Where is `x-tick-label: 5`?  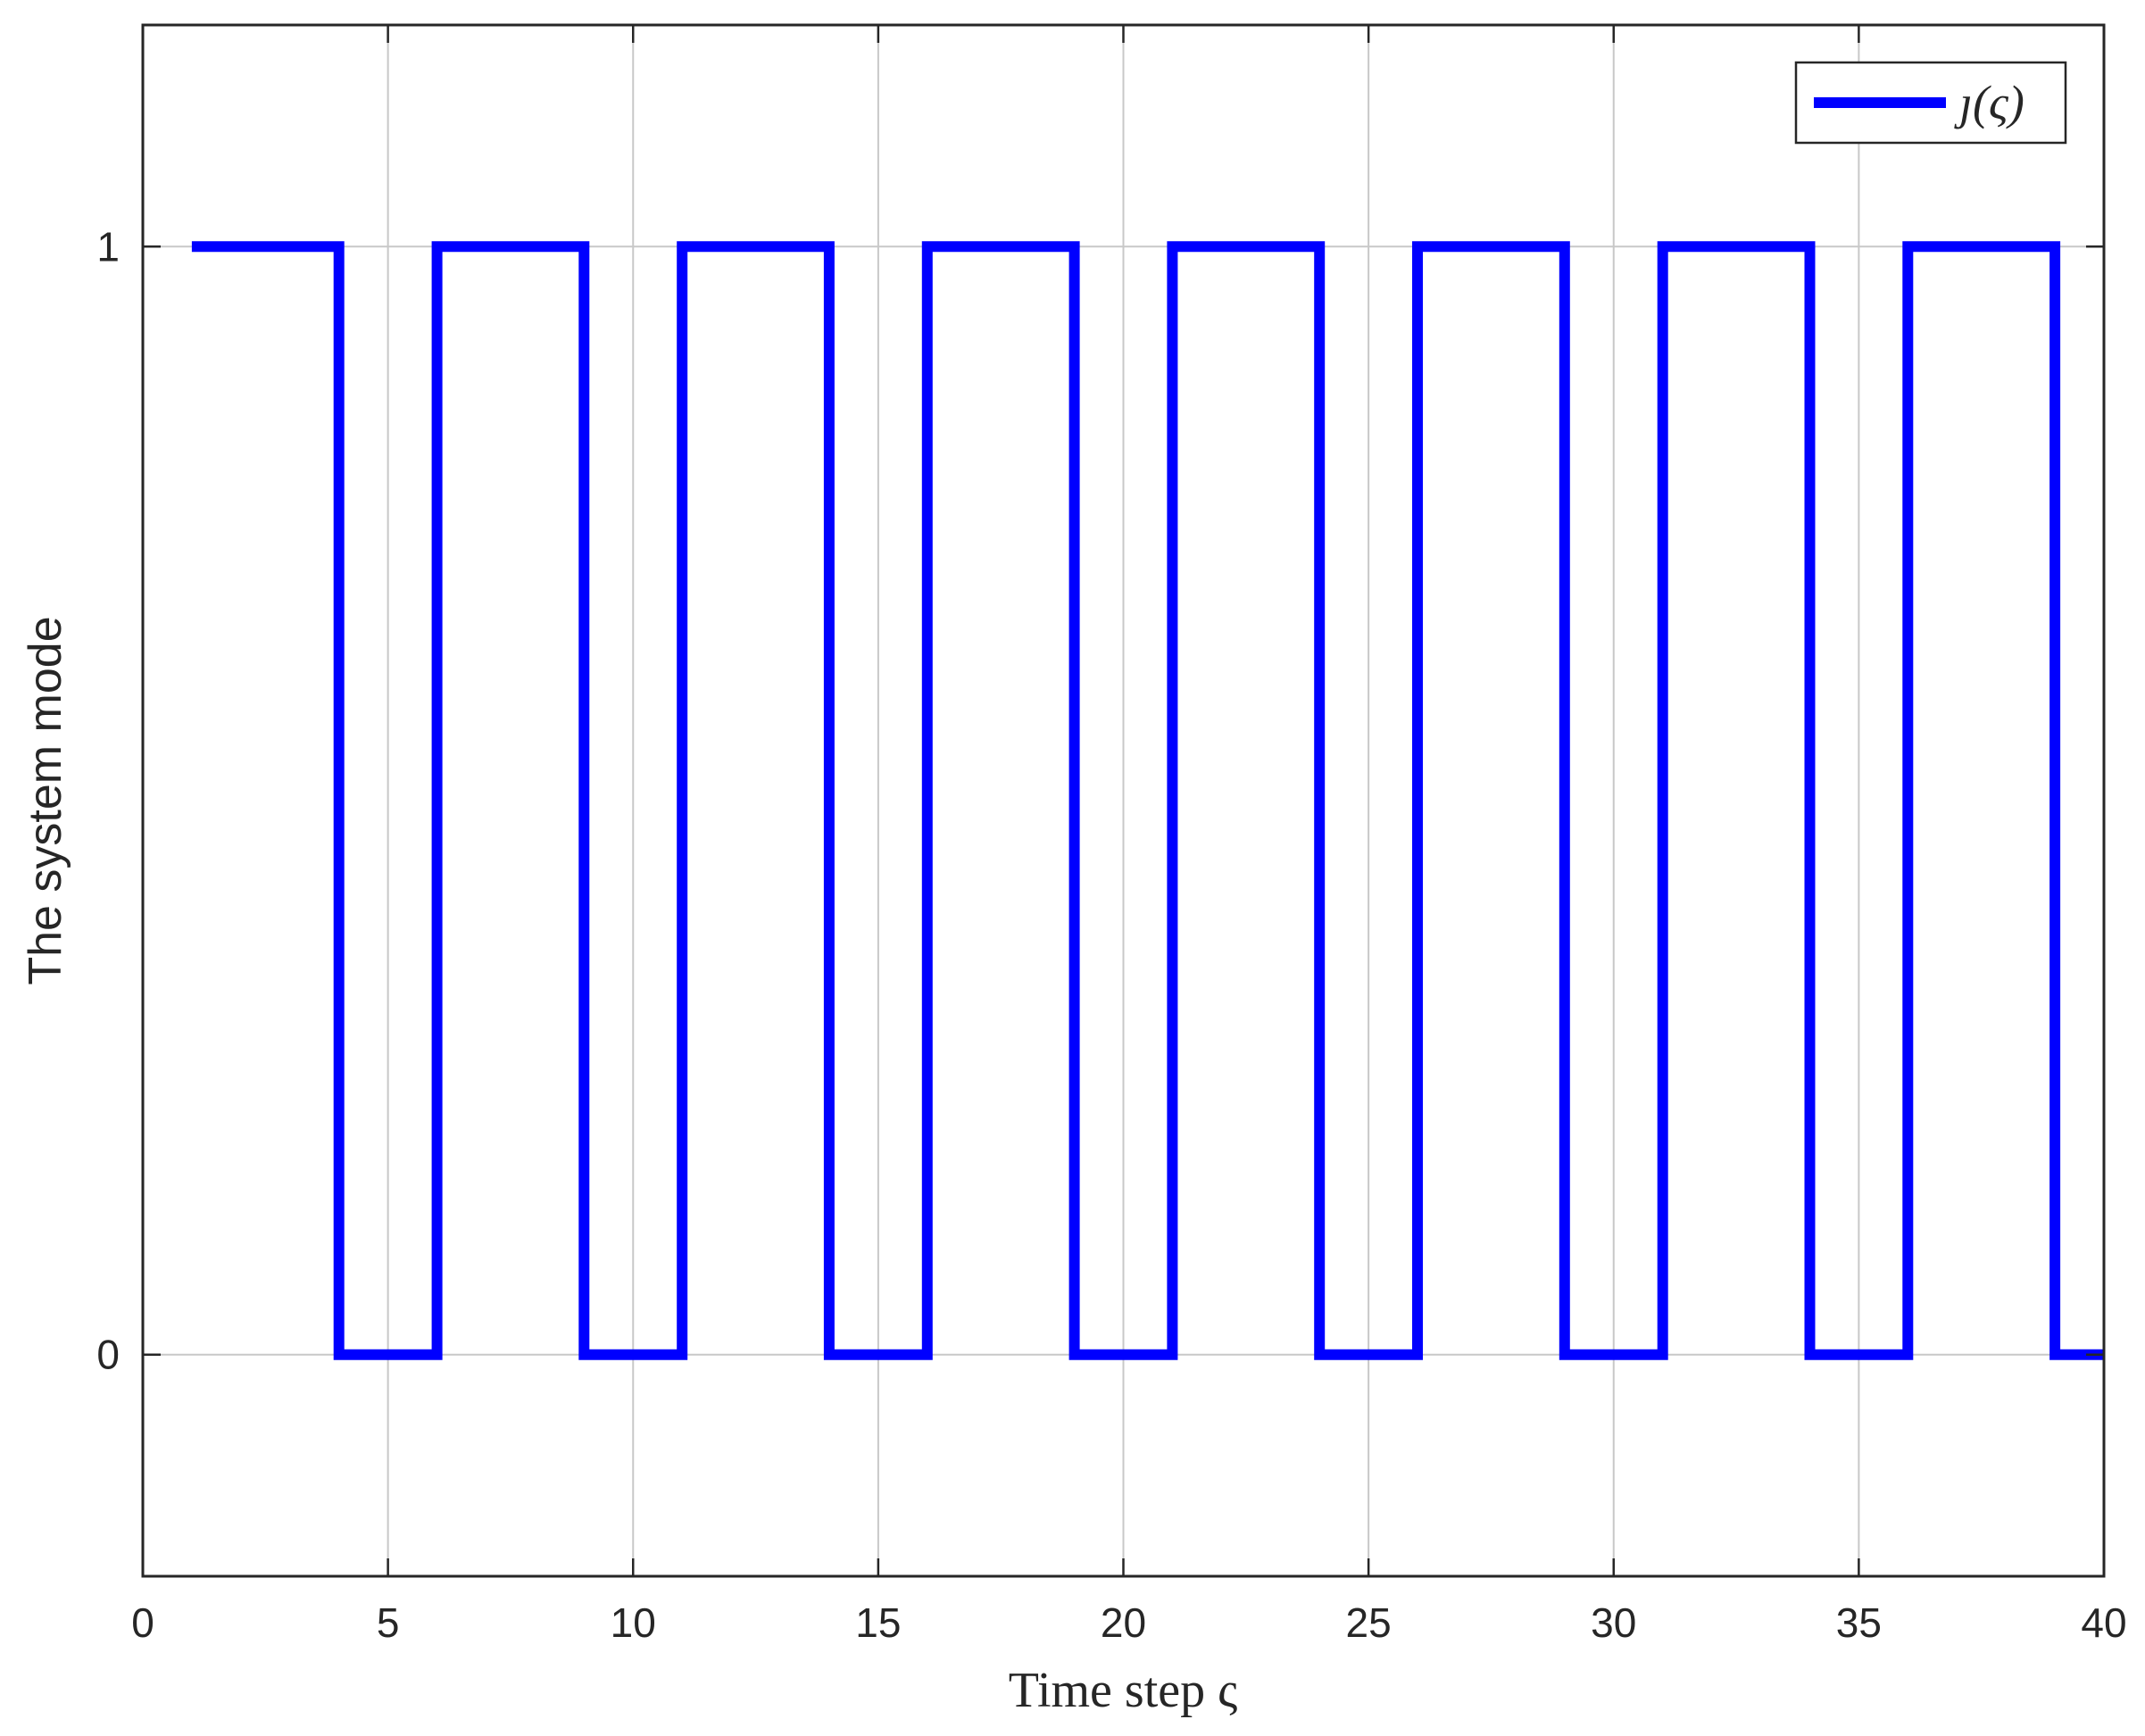 x-tick-label: 5 is located at coordinates (388, 1622).